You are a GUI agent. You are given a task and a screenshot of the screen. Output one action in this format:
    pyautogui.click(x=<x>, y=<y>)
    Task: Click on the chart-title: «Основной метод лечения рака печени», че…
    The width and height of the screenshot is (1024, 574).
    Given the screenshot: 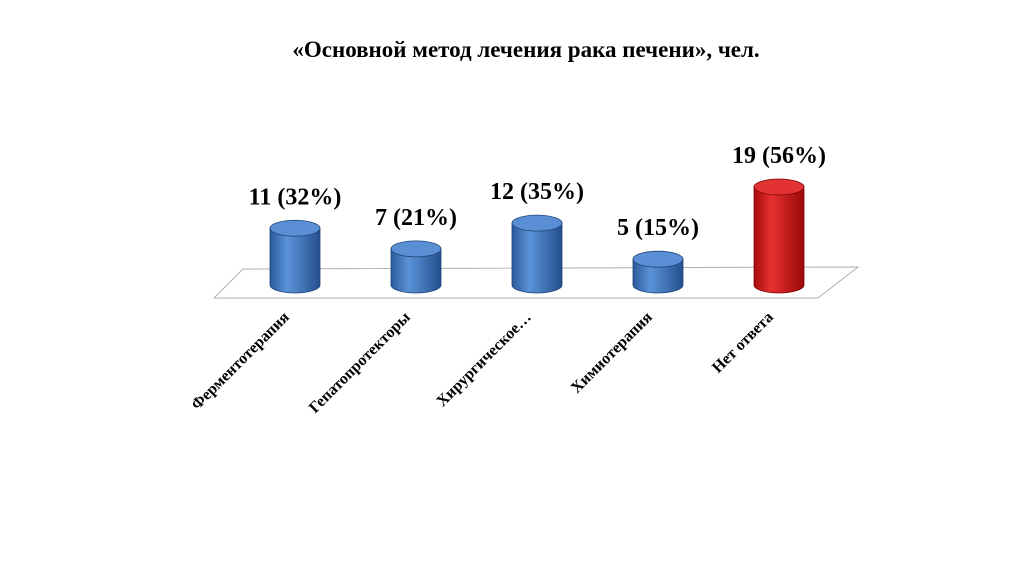 What is the action you would take?
    pyautogui.click(x=525, y=49)
    